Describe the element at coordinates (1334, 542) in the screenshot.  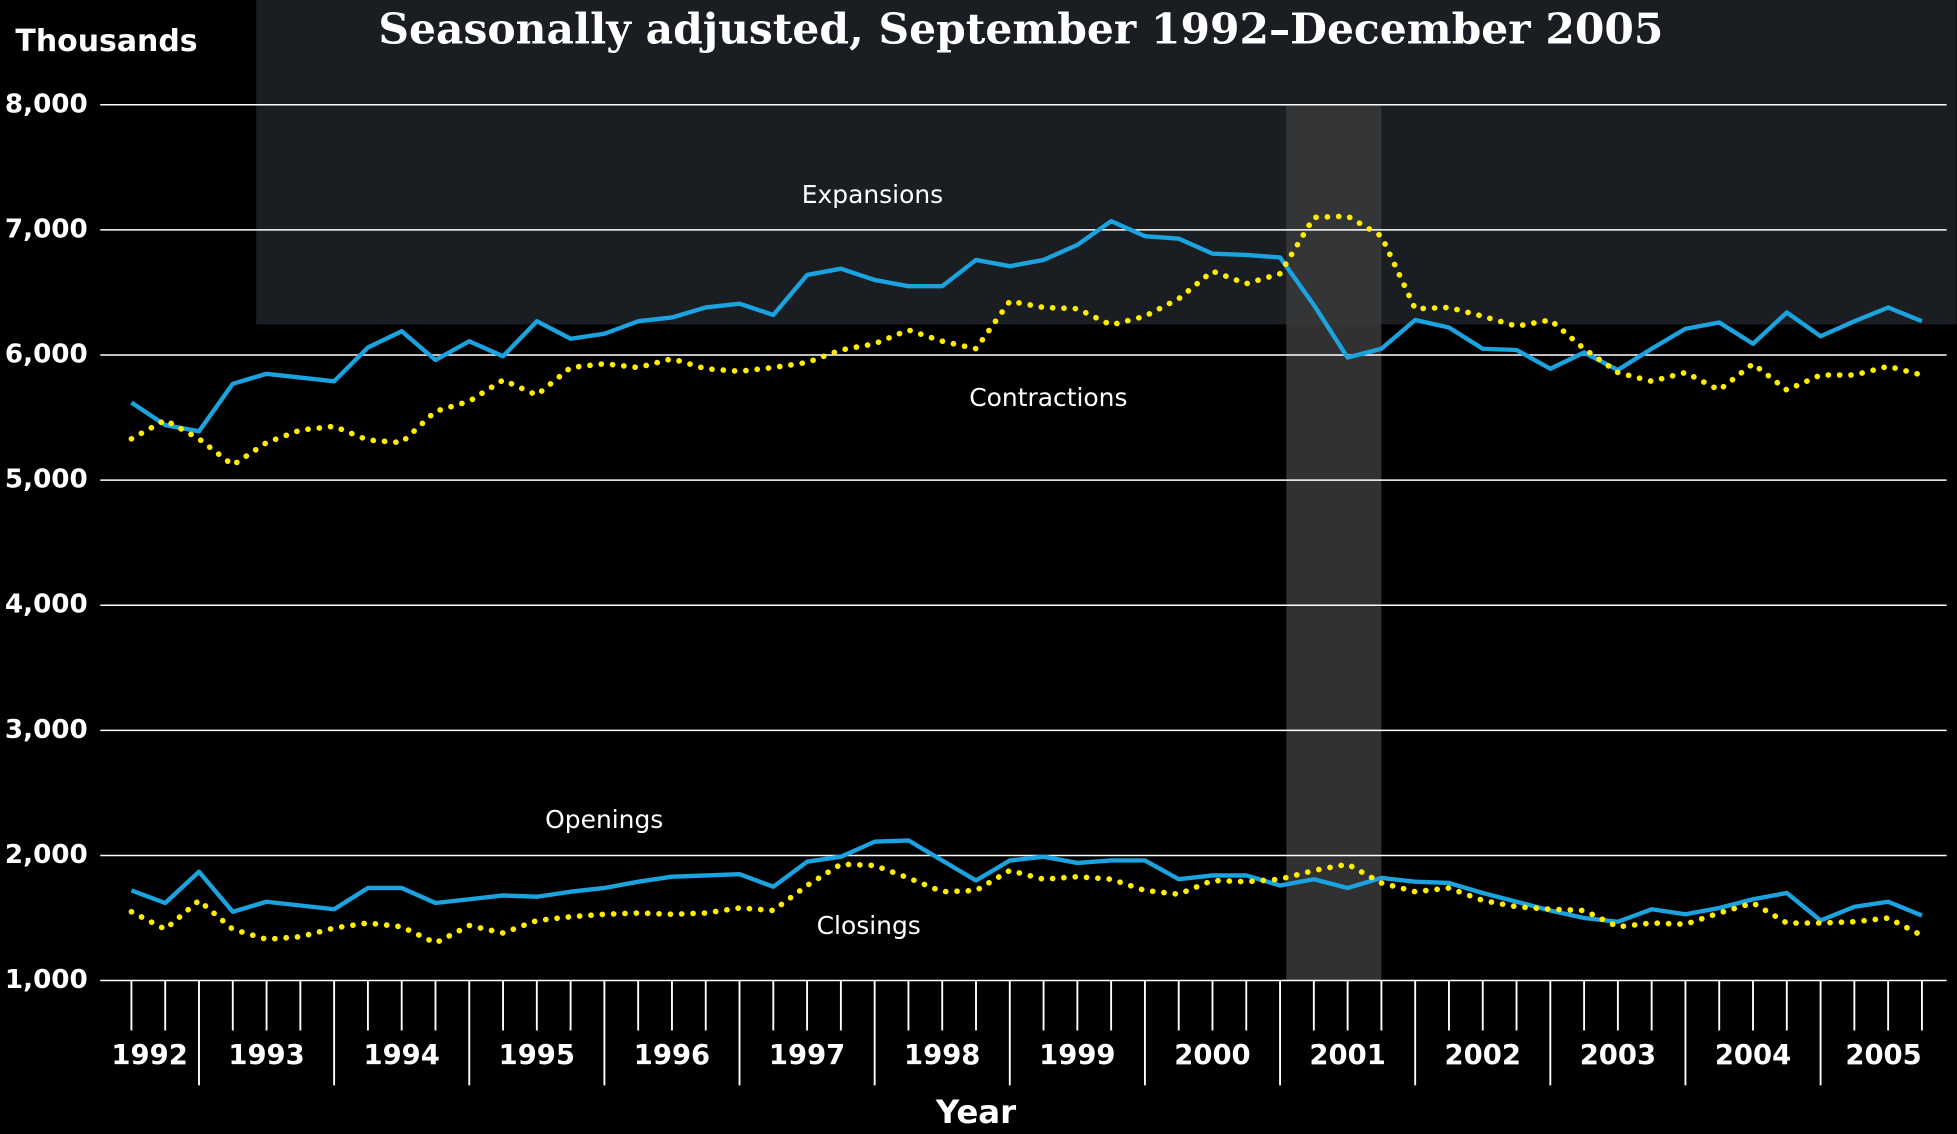
I see `recession-band` at that location.